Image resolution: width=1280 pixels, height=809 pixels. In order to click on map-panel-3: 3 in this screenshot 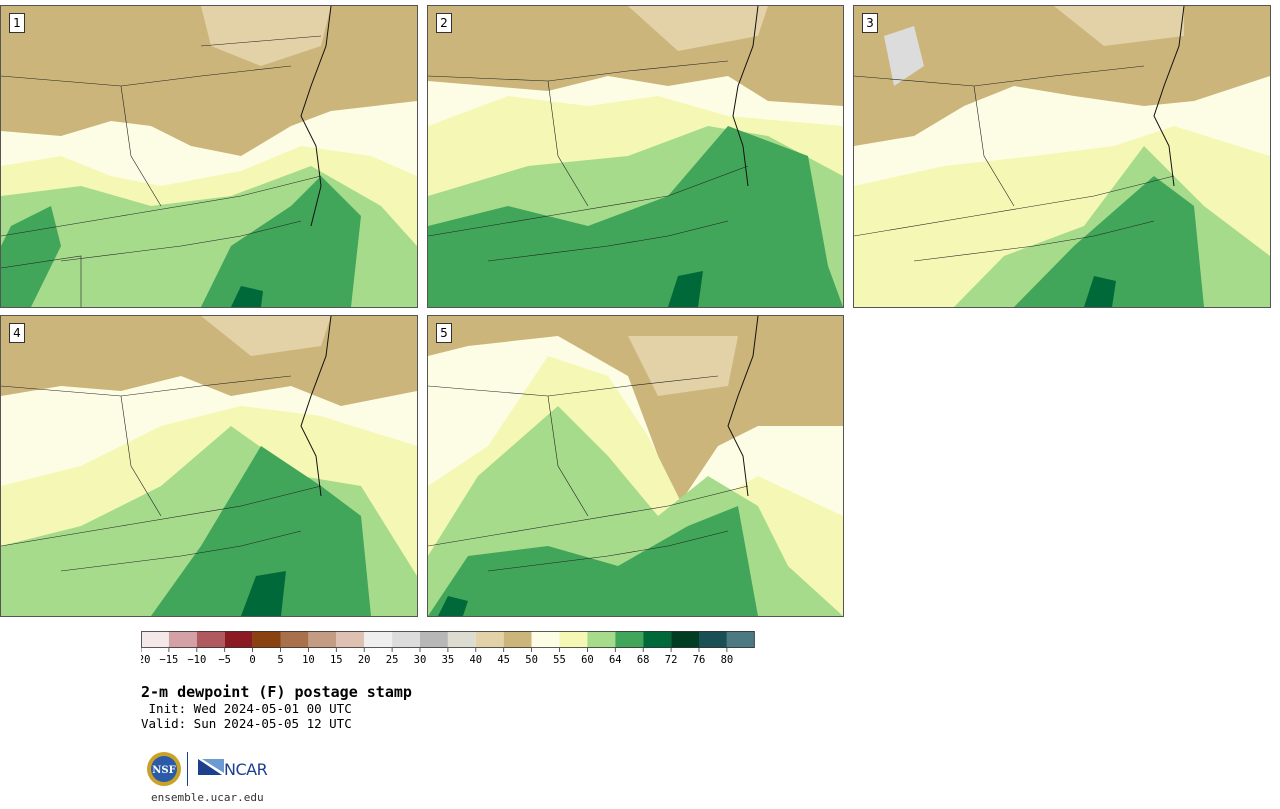, I will do `click(1062, 156)`.